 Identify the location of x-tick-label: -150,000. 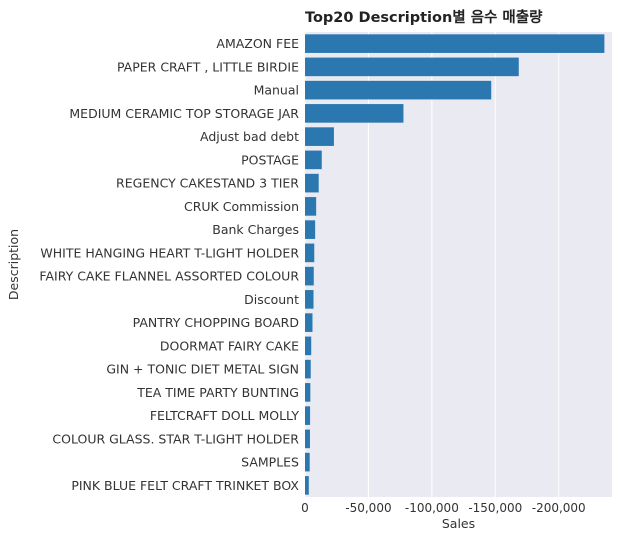
(495, 508).